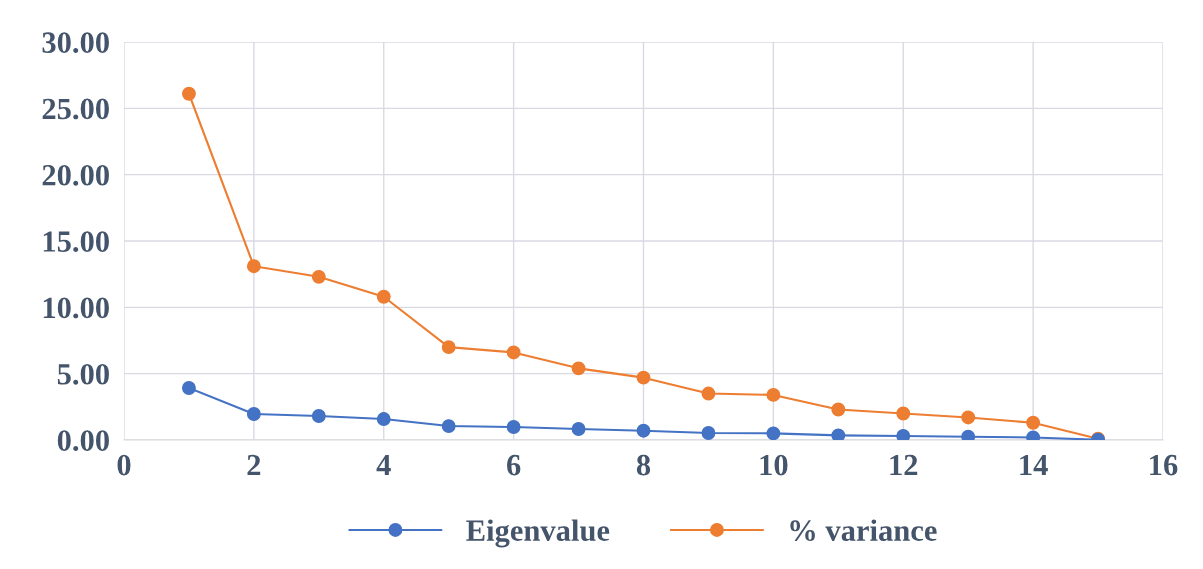 Image resolution: width=1203 pixels, height=569 pixels. What do you see at coordinates (383, 465) in the screenshot?
I see `x-tick-label: 4` at bounding box center [383, 465].